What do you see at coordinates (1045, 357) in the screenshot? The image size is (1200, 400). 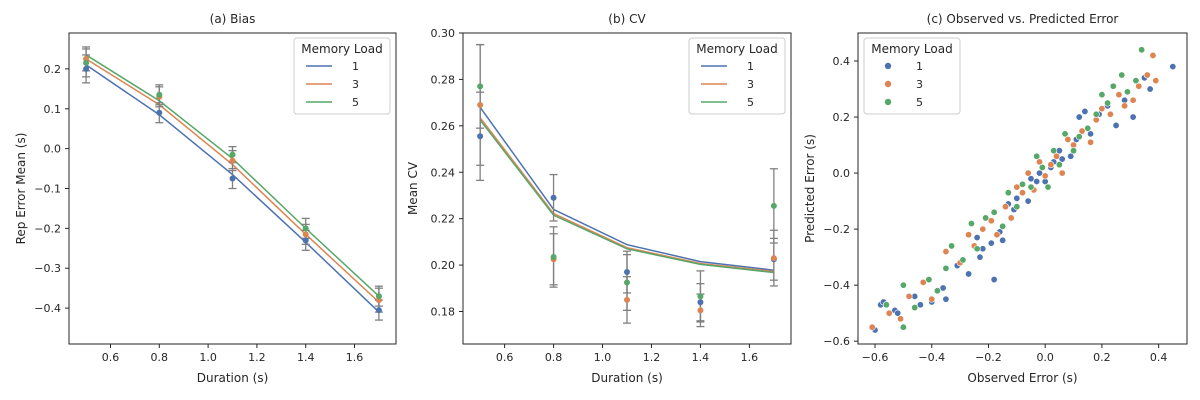 I see `x-tick-label: 0.0` at bounding box center [1045, 357].